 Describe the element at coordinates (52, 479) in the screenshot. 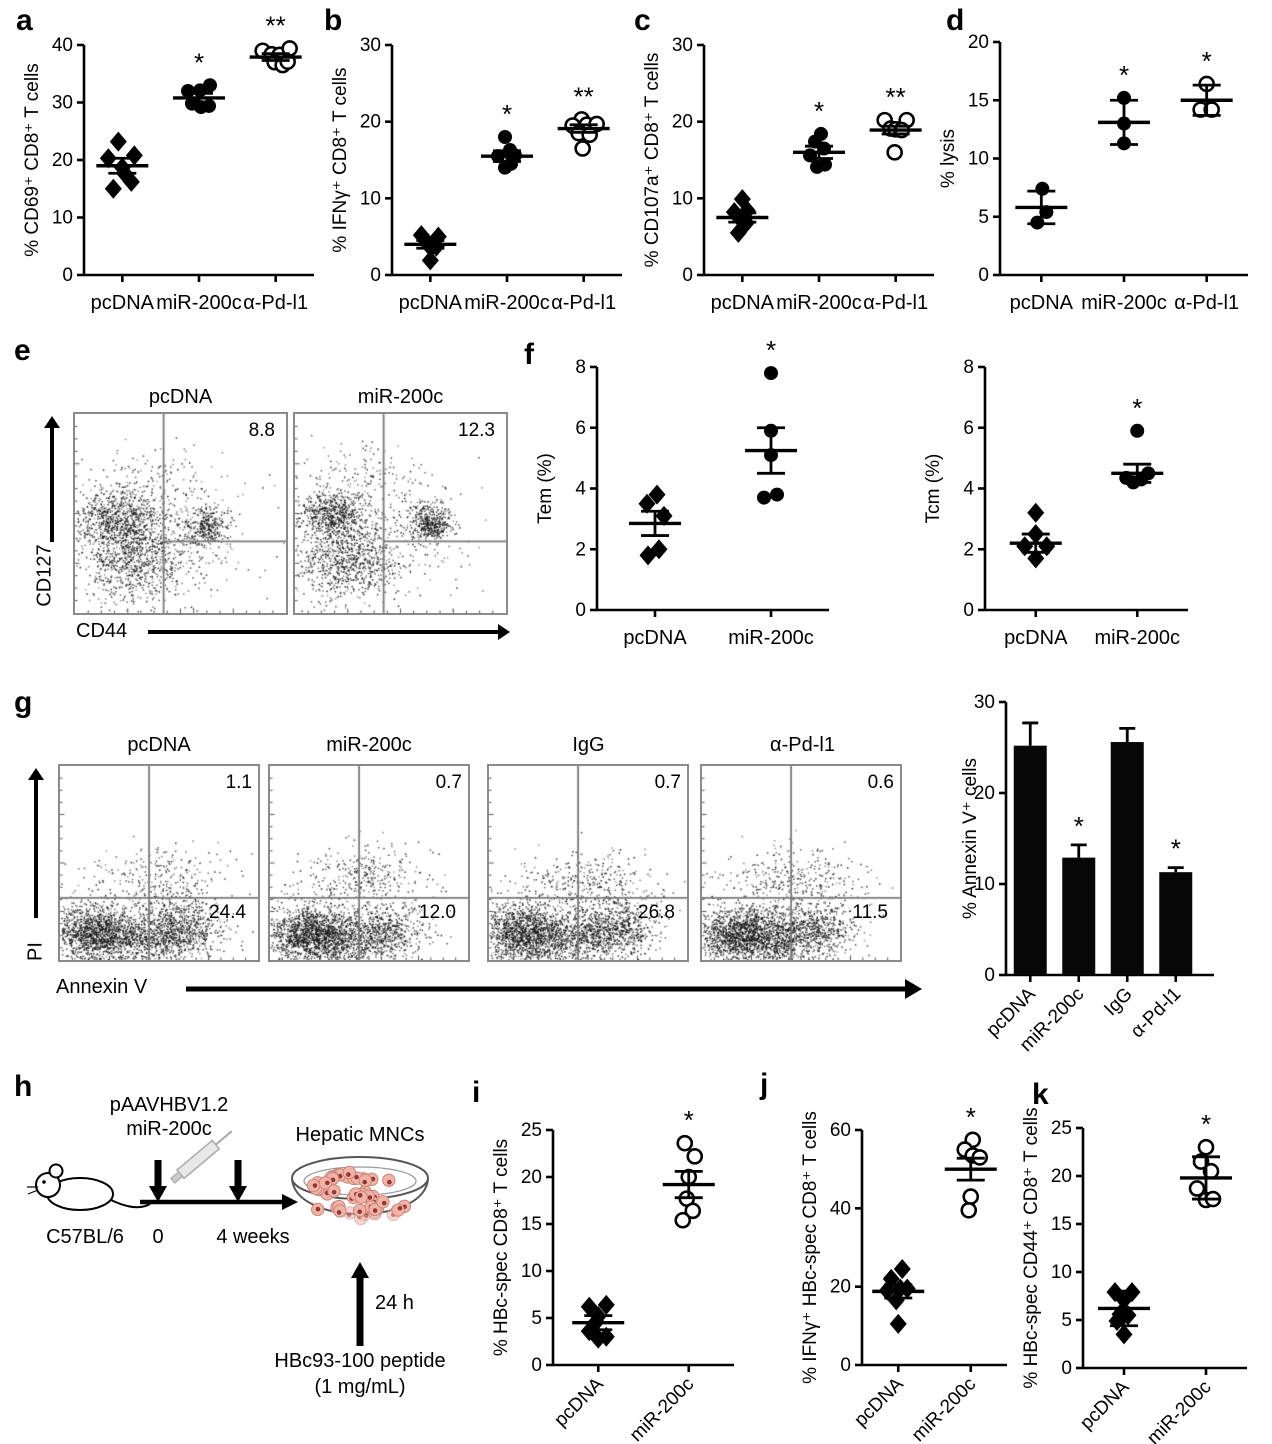

I see `cd127-axis-arrow` at that location.